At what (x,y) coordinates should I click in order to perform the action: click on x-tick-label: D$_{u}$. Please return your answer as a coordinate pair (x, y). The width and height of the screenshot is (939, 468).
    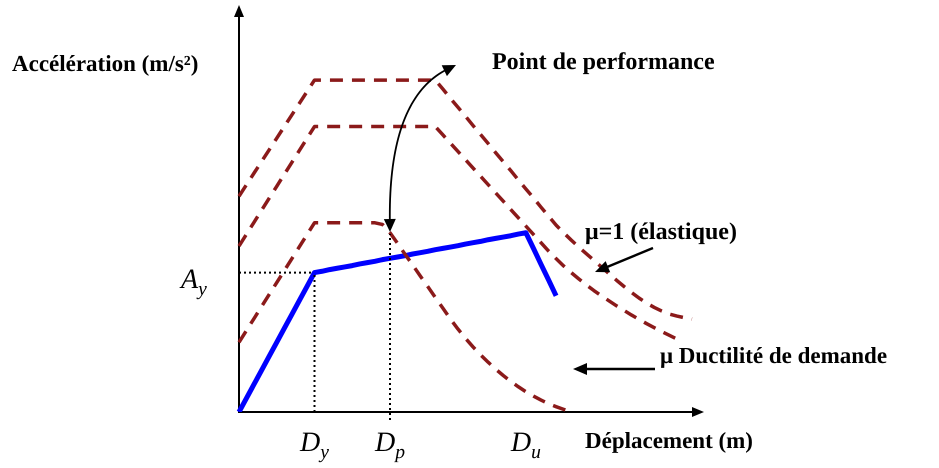
    Looking at the image, I should click on (525, 445).